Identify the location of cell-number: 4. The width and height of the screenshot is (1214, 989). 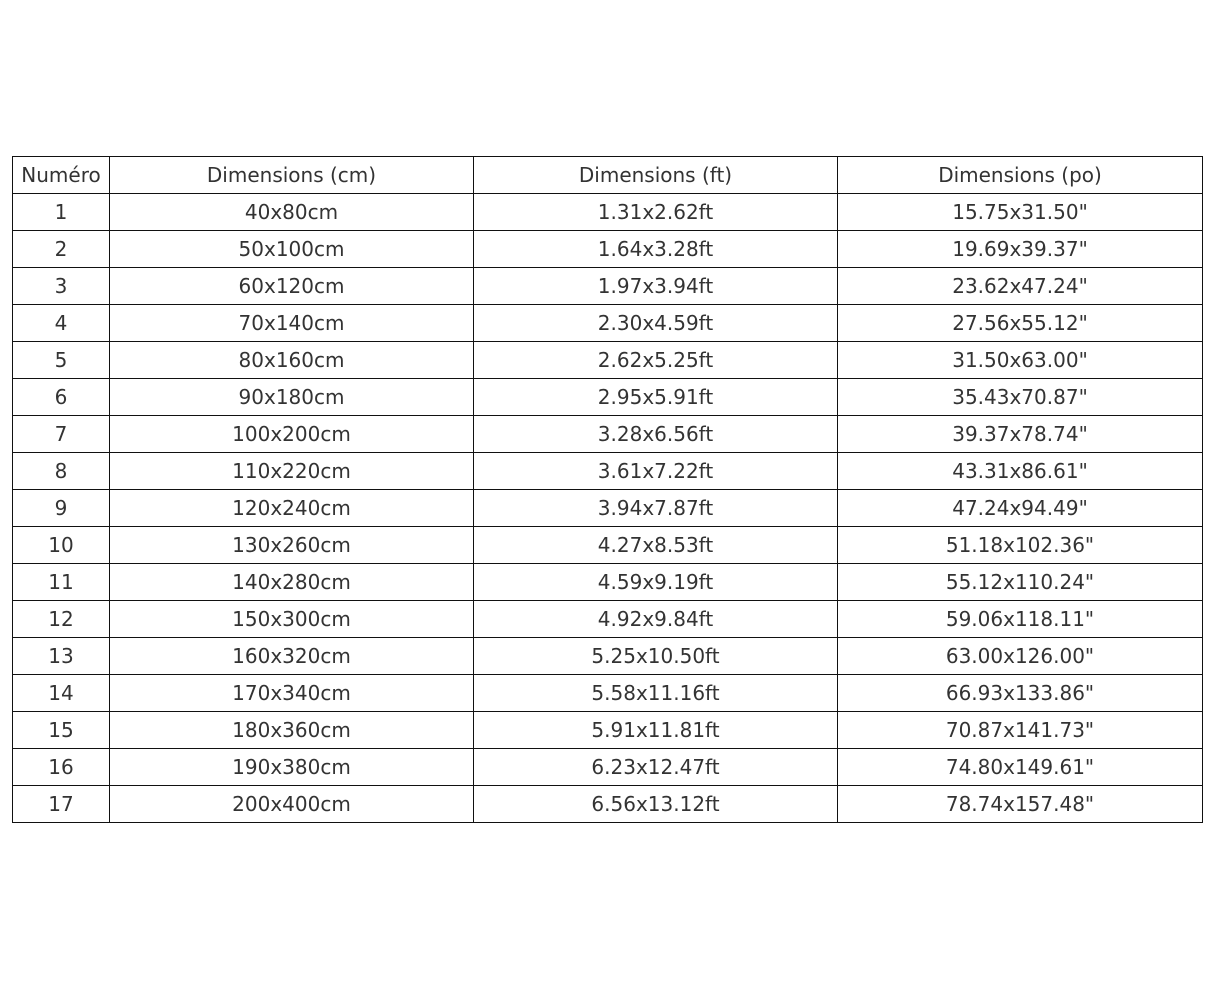
(61, 323).